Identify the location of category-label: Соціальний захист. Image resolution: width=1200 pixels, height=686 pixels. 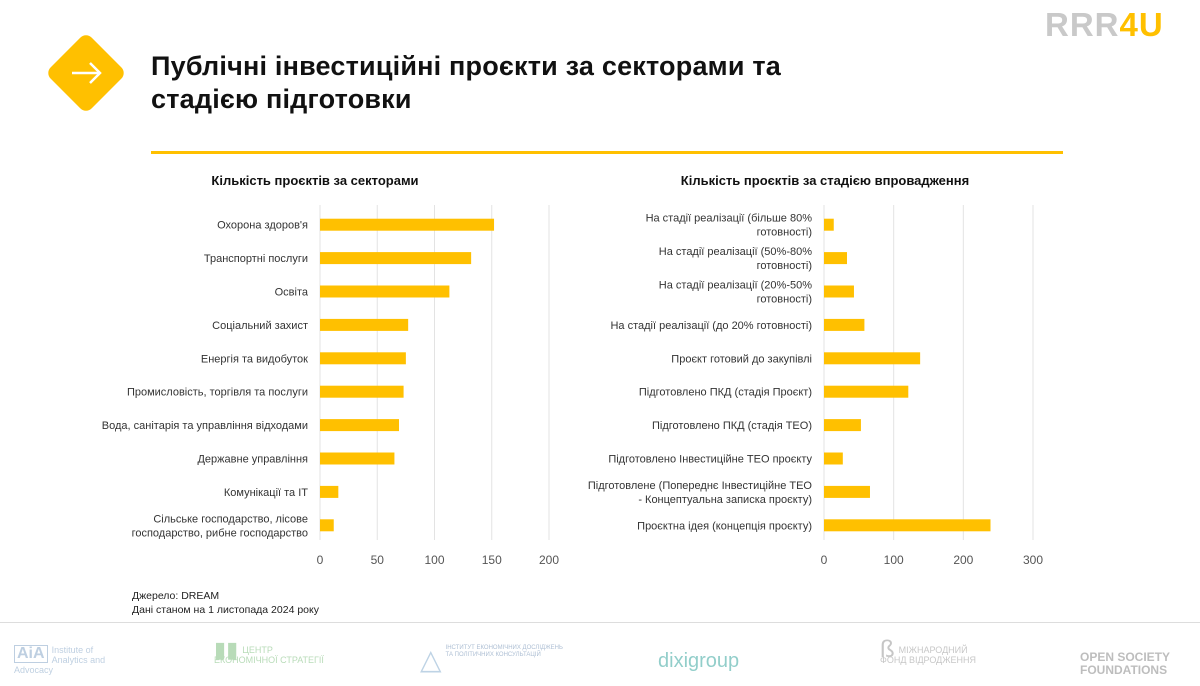
(260, 326).